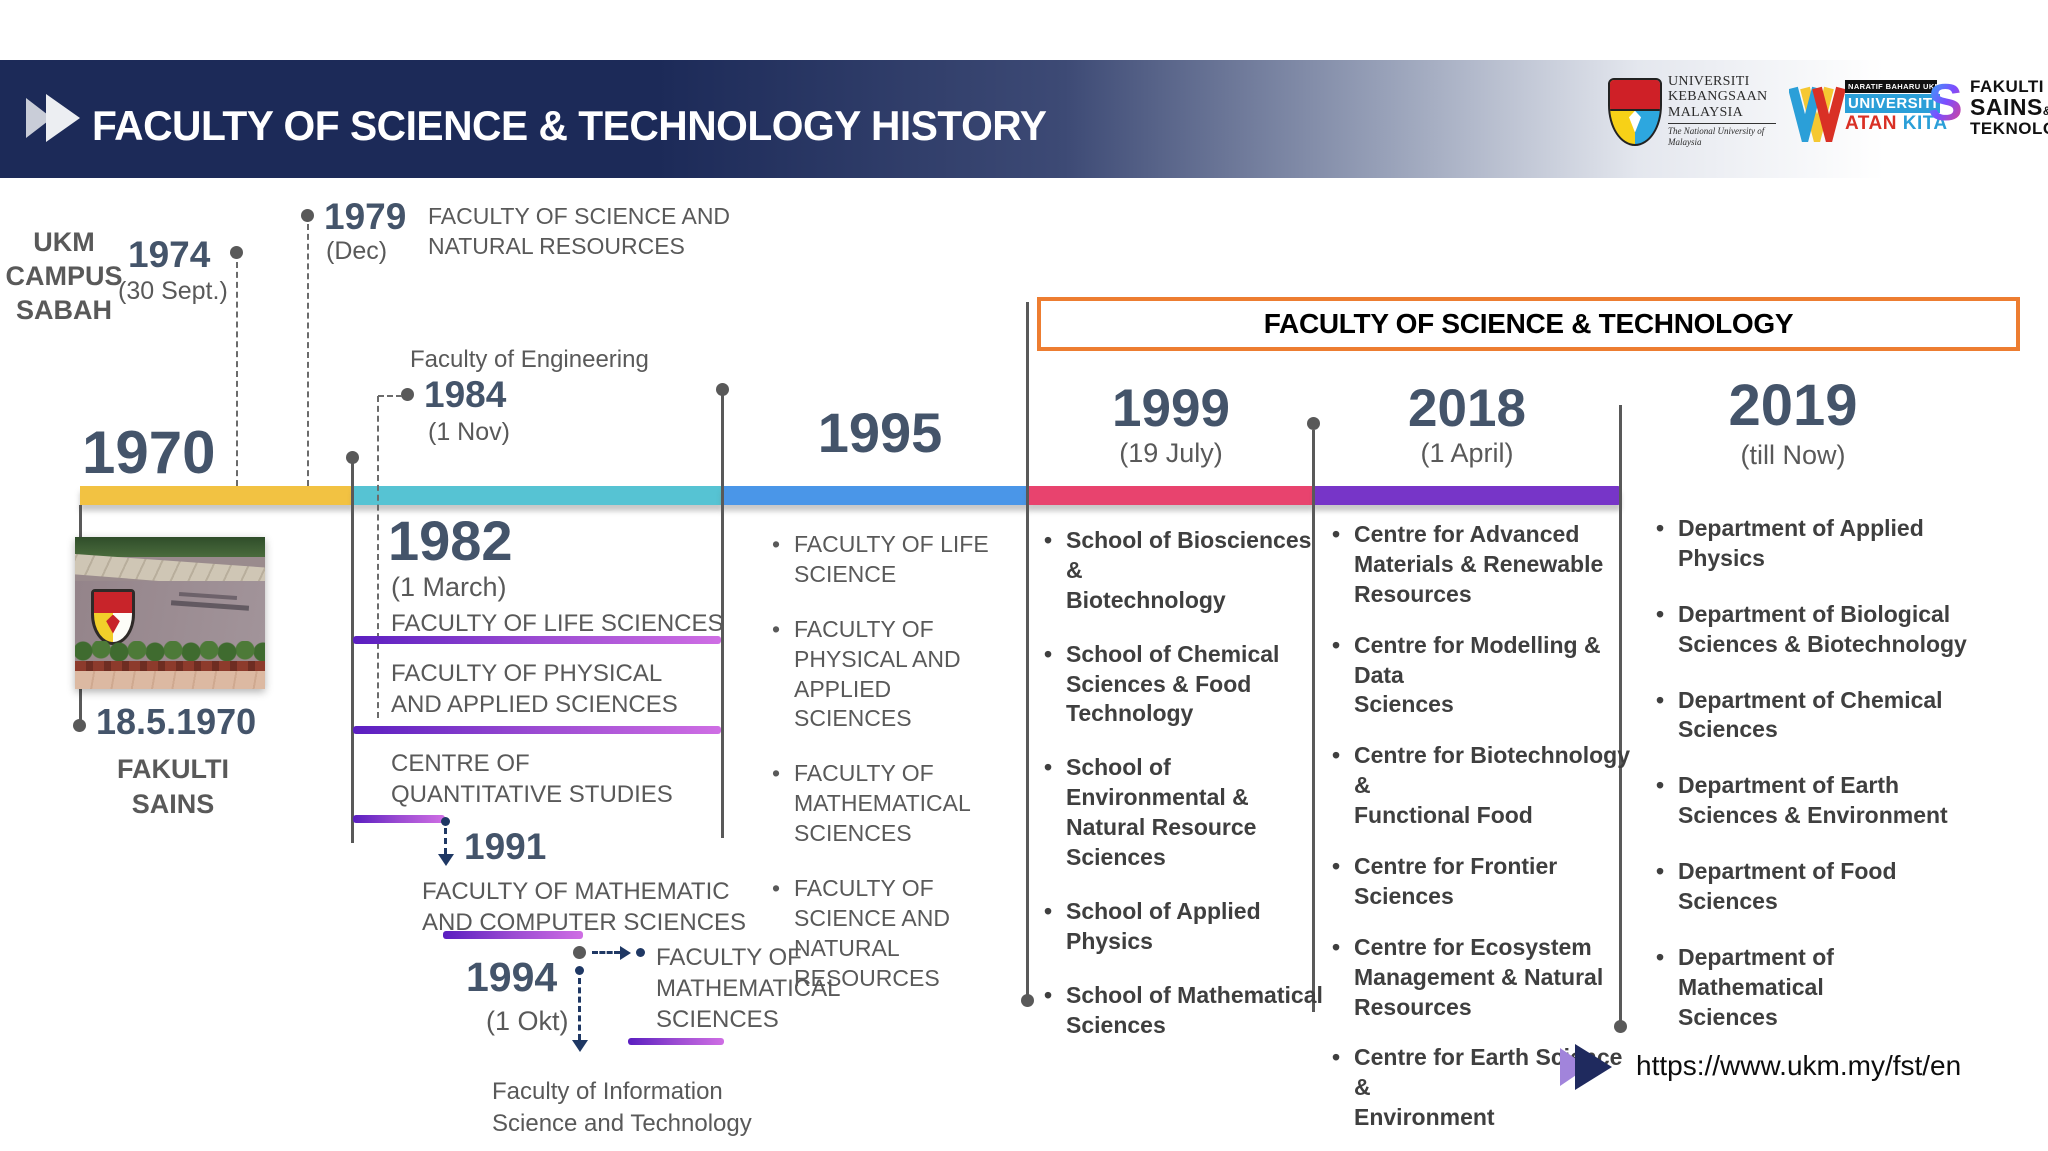 The height and width of the screenshot is (1151, 2048). What do you see at coordinates (527, 1021) in the screenshot?
I see `date-1994: (1 Okt)` at bounding box center [527, 1021].